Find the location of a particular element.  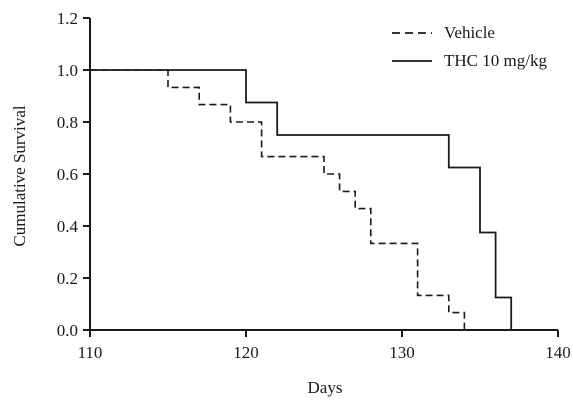

y-tick-label: 1.2 is located at coordinates (67, 18).